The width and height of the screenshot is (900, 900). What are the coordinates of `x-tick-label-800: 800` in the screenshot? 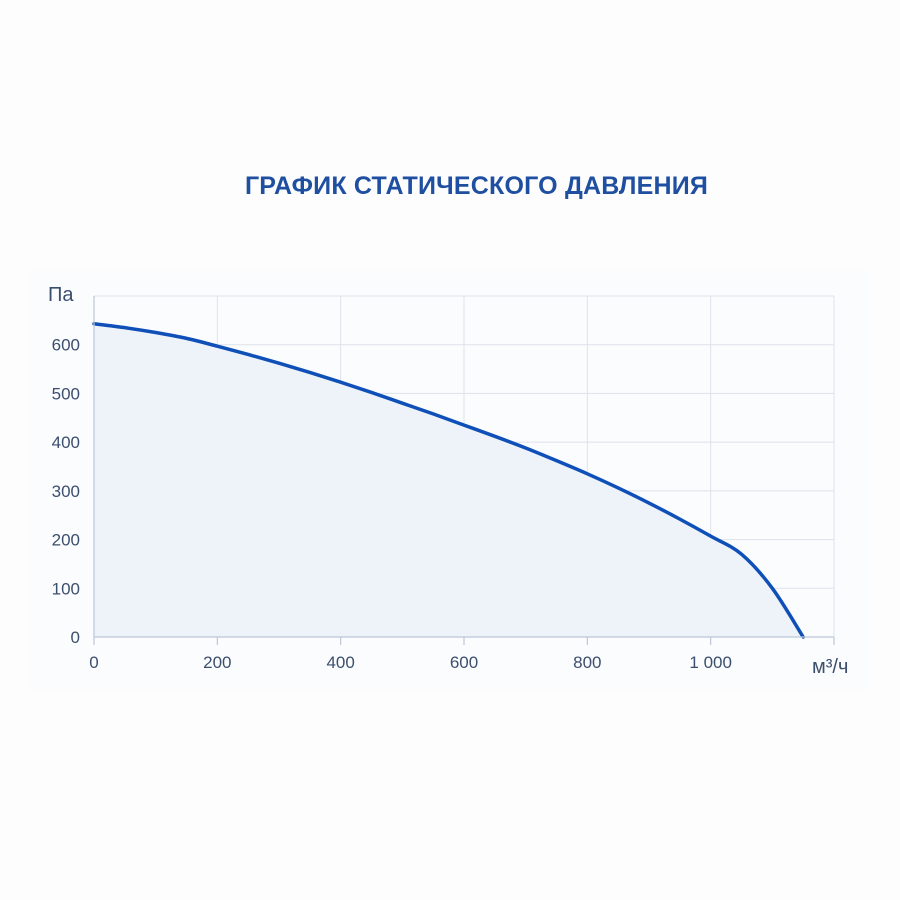 It's located at (587, 662).